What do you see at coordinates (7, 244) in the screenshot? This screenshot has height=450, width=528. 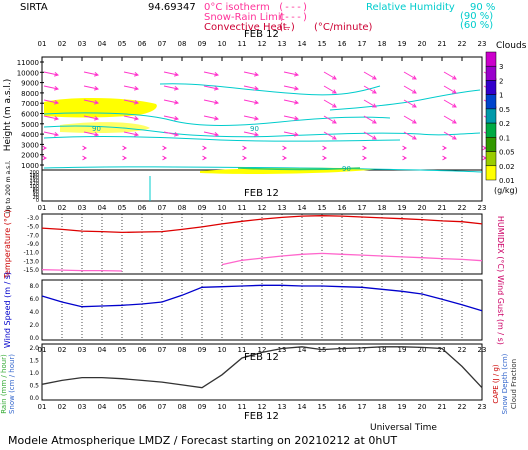 I see `temperature-ylabel: Temperature (°C)` at bounding box center [7, 244].